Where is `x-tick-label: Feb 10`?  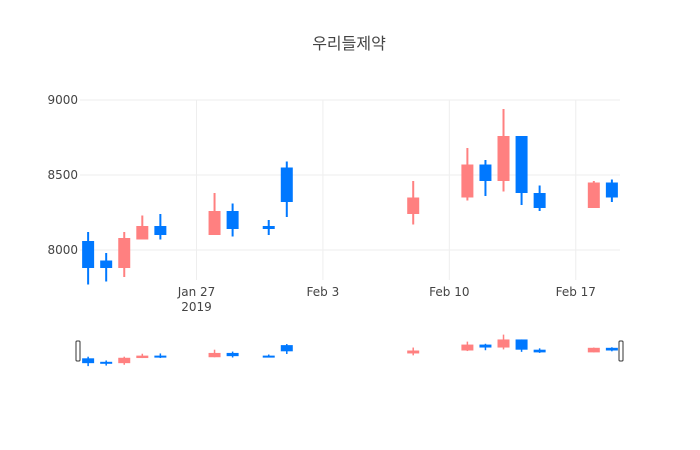
x-tick-label: Feb 10 is located at coordinates (449, 292).